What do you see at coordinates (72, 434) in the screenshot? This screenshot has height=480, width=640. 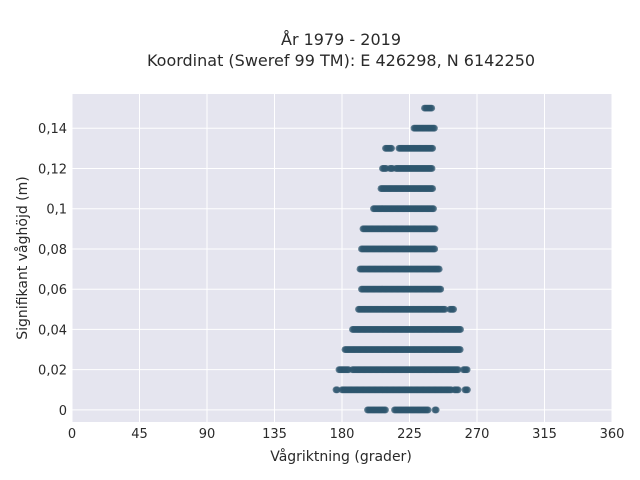 I see `x-tick-label: 0` at bounding box center [72, 434].